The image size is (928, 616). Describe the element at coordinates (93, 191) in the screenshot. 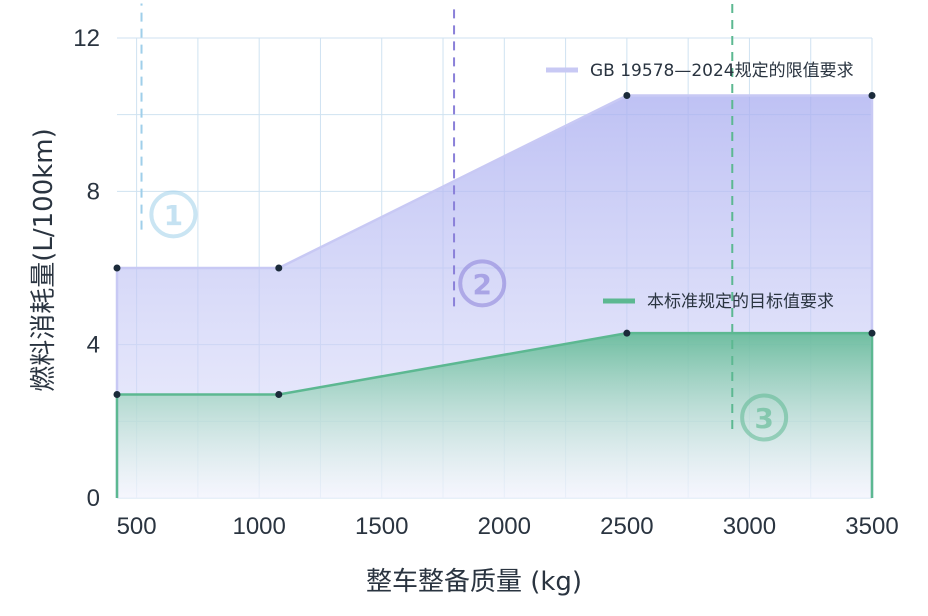

I see `y-tick-label: 8` at that location.